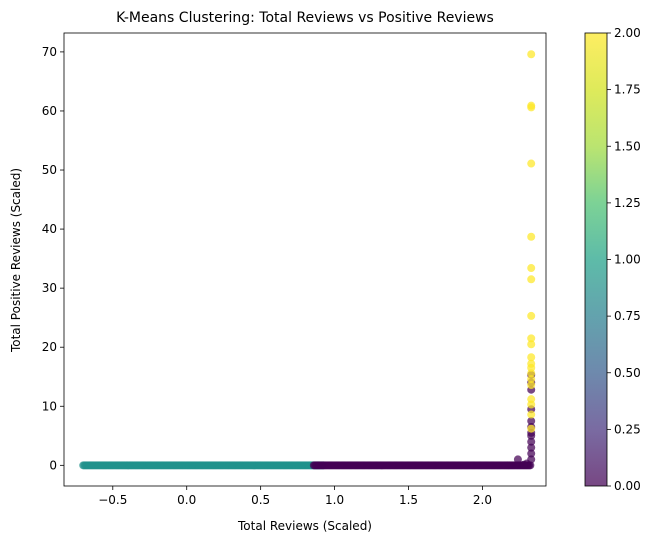 The height and width of the screenshot is (545, 657). I want to click on y-tick-label: 30, so click(49, 288).